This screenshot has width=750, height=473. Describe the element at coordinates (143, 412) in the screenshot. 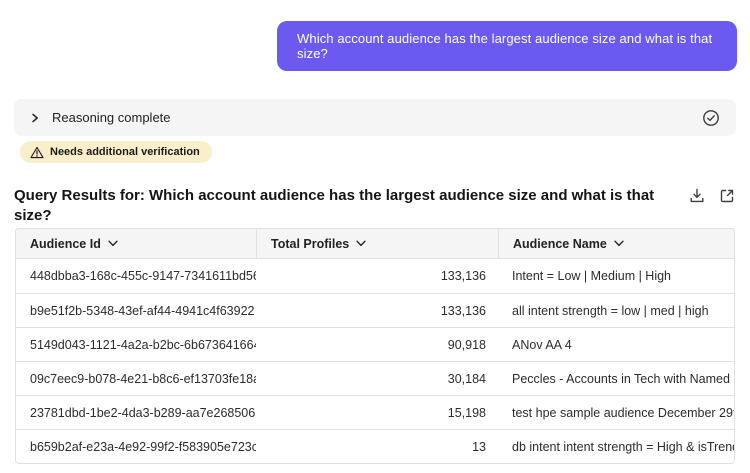

I see `cell-audience-id: 23781dbd-1be2-4da3-b289-aa7e2685065a` at that location.